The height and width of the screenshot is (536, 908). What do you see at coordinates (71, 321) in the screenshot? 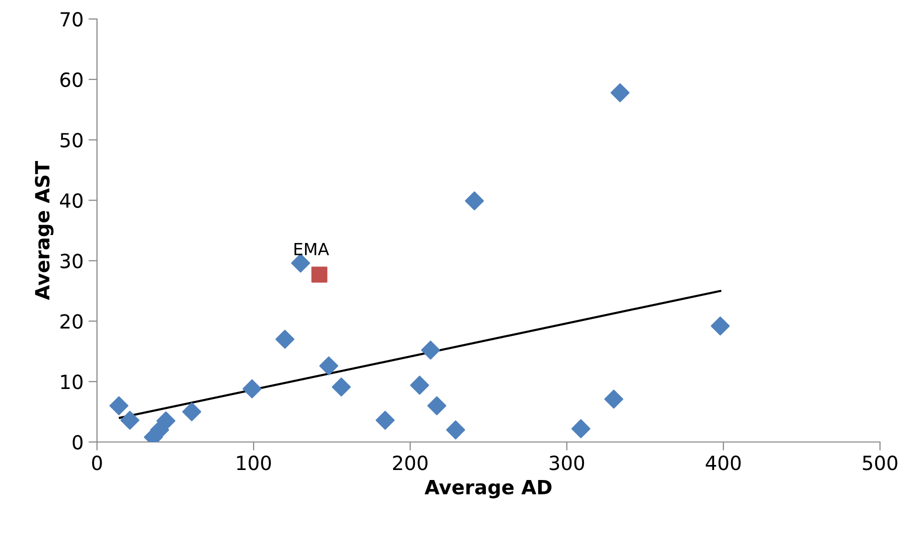
I see `y-tick-label: 20` at bounding box center [71, 321].